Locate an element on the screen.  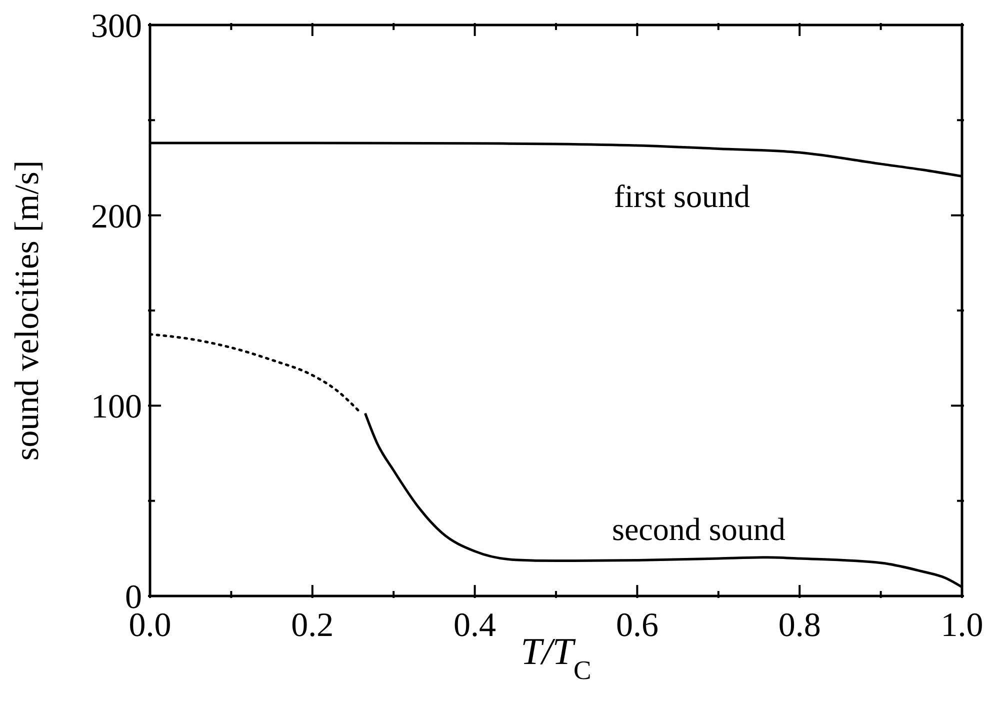
x-tick-label: 0.2 is located at coordinates (312, 625).